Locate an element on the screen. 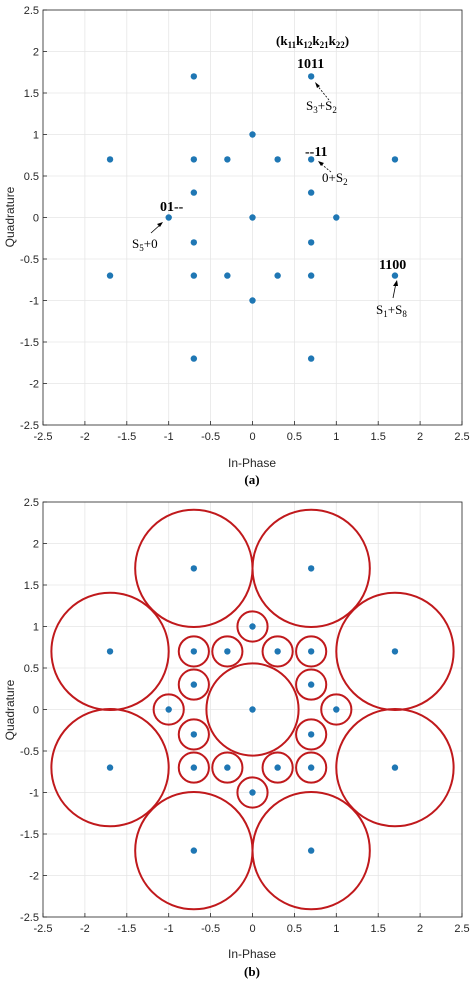 The height and width of the screenshot is (984, 474). x-tick-label-b: -1 is located at coordinates (169, 929).